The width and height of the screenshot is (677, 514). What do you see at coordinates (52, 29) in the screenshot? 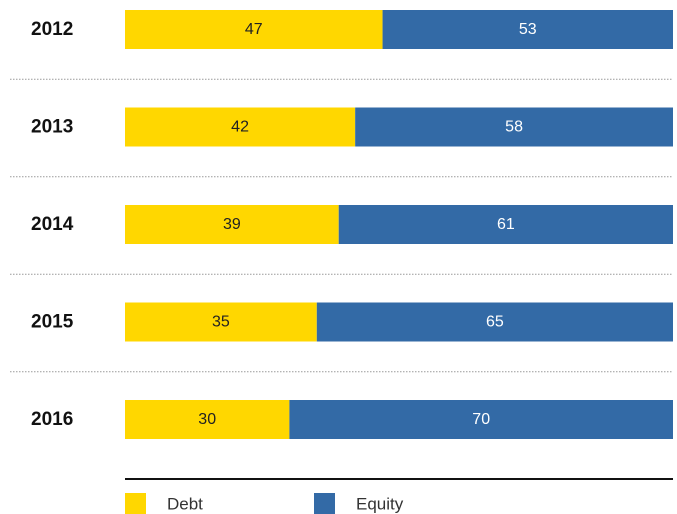
I see `year-label: 2012` at bounding box center [52, 29].